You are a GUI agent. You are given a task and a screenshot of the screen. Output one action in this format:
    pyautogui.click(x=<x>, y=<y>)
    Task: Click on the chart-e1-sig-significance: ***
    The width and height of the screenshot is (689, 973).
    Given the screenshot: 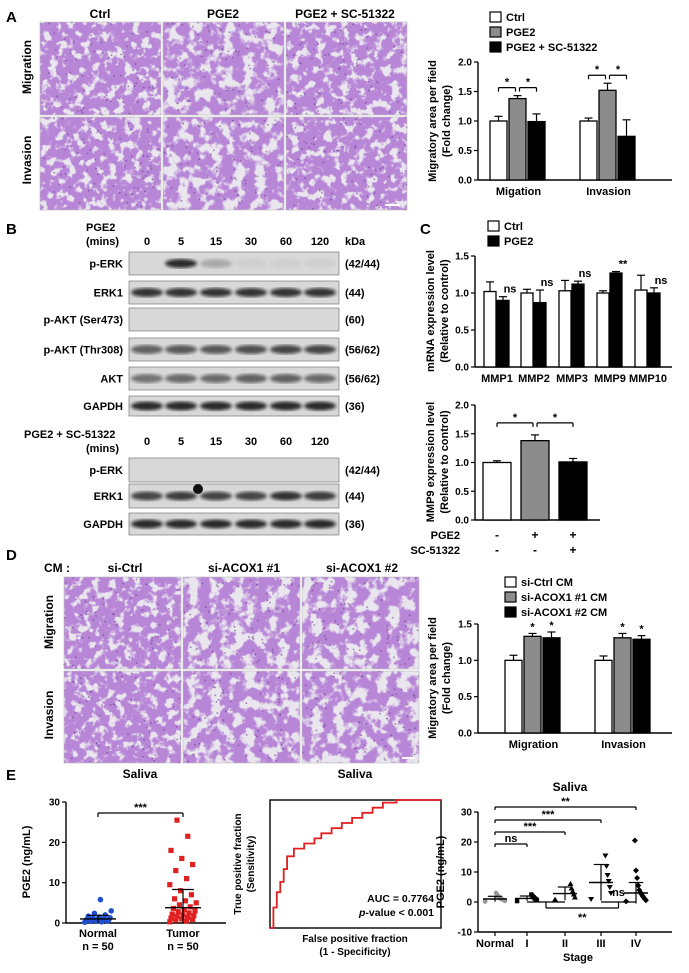 What is the action you would take?
    pyautogui.click(x=141, y=808)
    